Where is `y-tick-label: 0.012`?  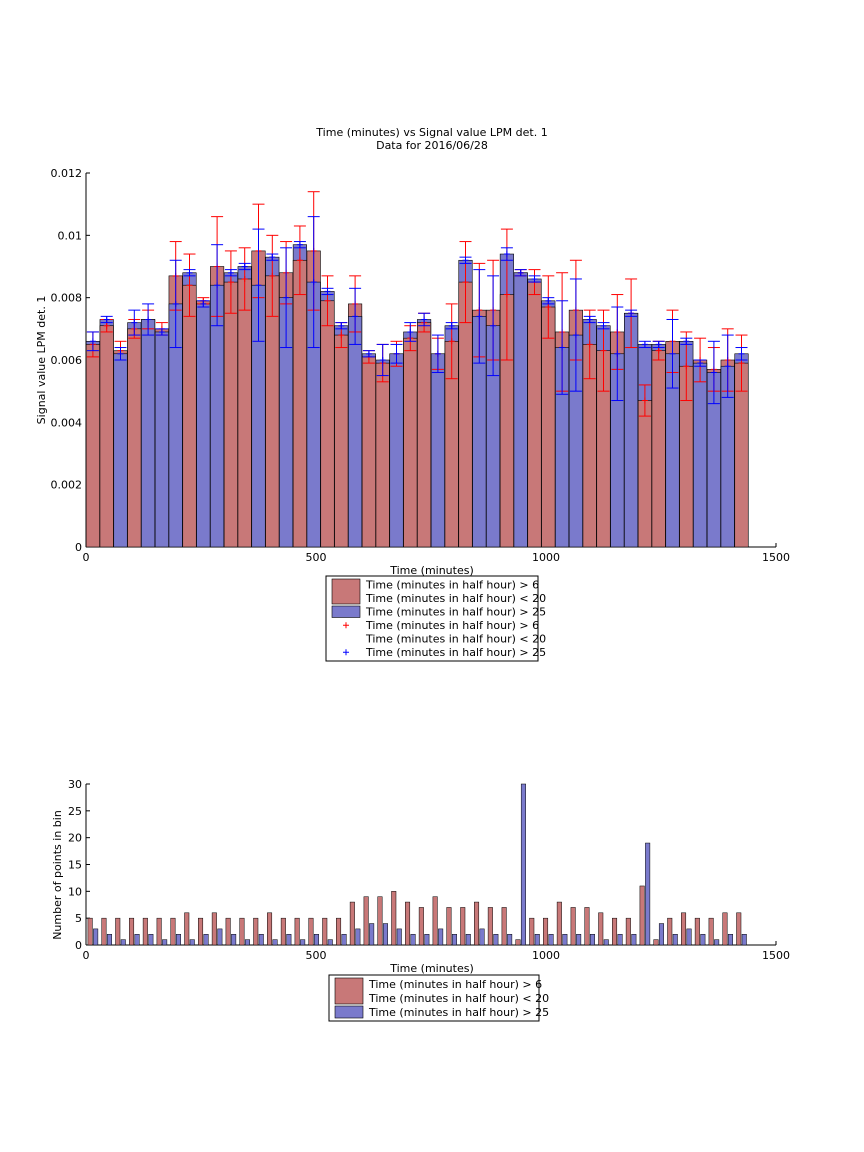 y-tick-label: 0.012 is located at coordinates (67, 173).